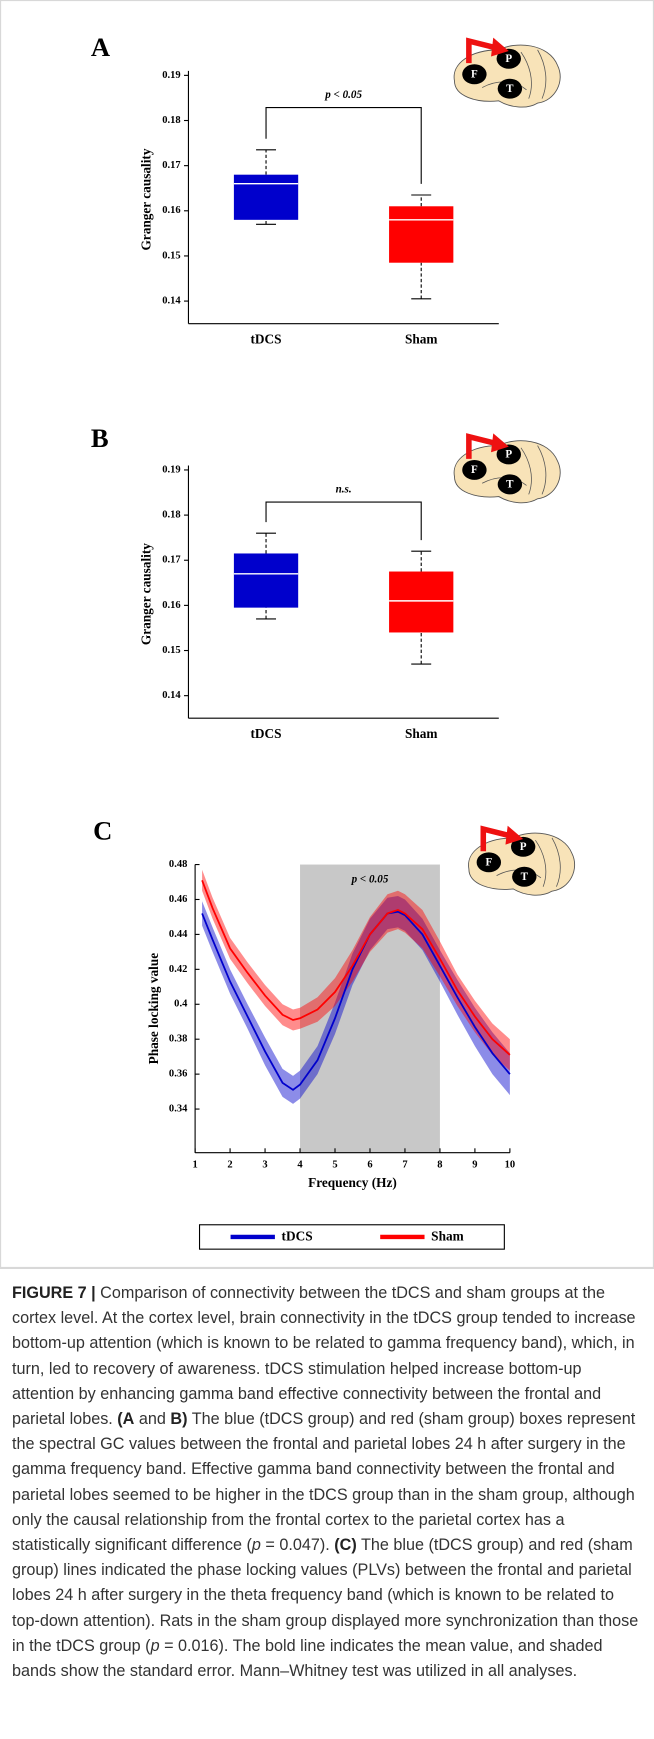 This screenshot has width=654, height=1739. I want to click on y-tick-label: 0.15, so click(171, 650).